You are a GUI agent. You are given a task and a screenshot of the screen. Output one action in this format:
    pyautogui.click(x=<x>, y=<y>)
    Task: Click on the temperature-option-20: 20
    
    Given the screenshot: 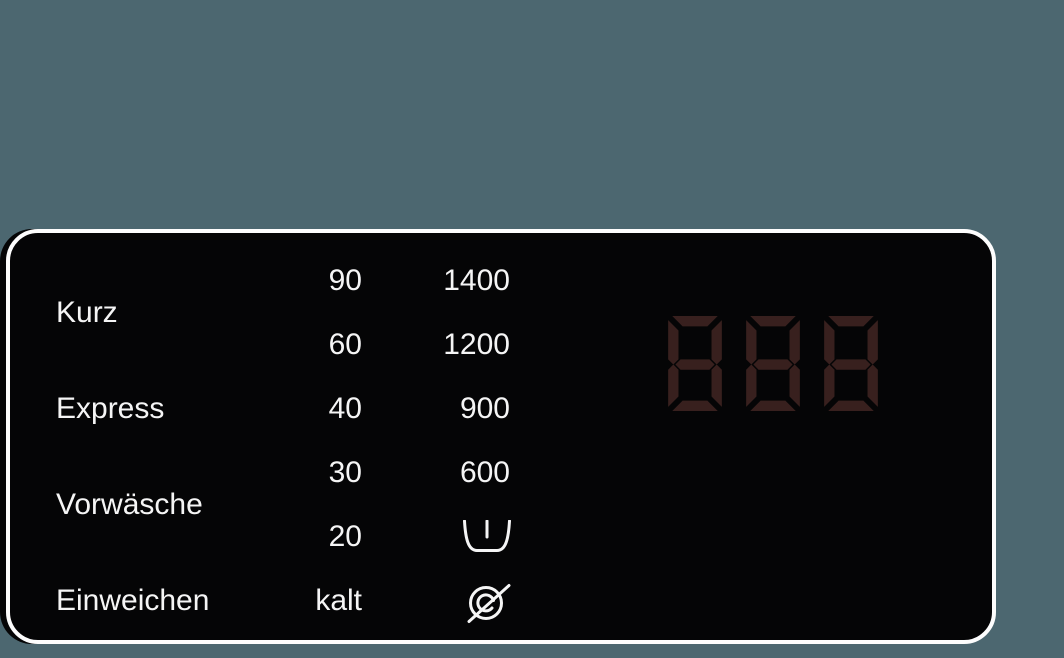 What is the action you would take?
    pyautogui.click(x=345, y=536)
    